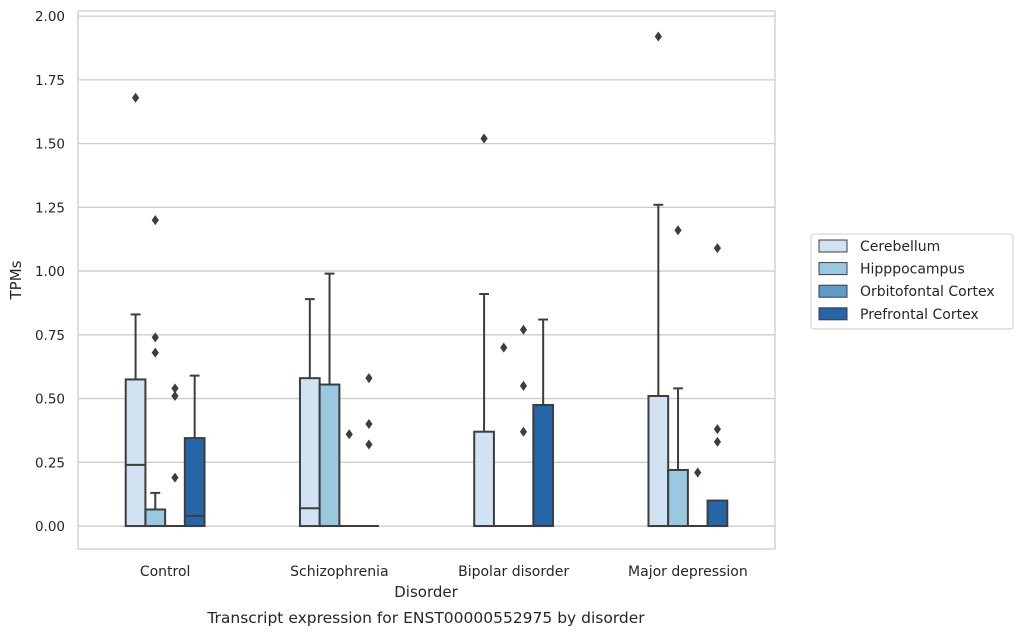 The height and width of the screenshot is (640, 1023). Describe the element at coordinates (900, 247) in the screenshot. I see `legend-label: Cerebellum` at that location.